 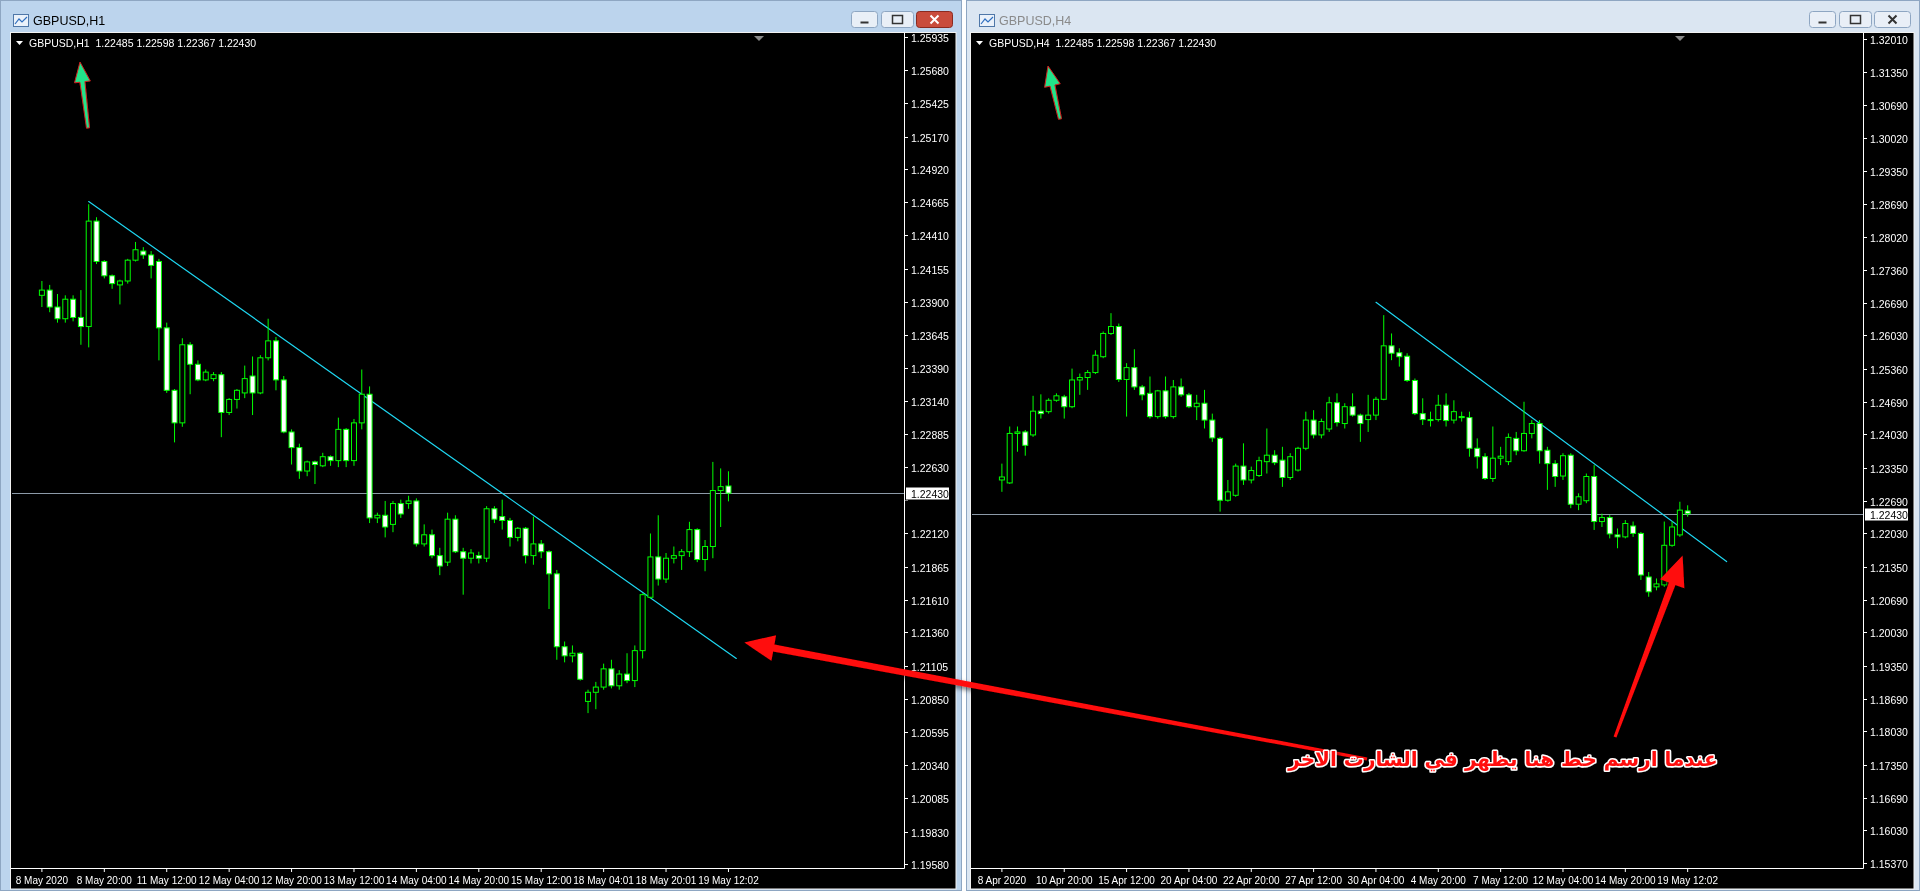 What do you see at coordinates (541, 880) in the screenshot?
I see `x-tick-label: 15 May 12:00` at bounding box center [541, 880].